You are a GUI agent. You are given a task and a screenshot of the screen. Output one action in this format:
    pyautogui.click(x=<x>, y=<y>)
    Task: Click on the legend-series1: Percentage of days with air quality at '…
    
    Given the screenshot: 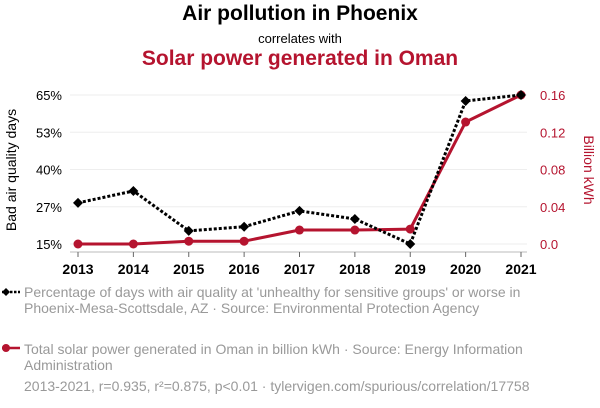 What is the action you would take?
    pyautogui.click(x=272, y=300)
    